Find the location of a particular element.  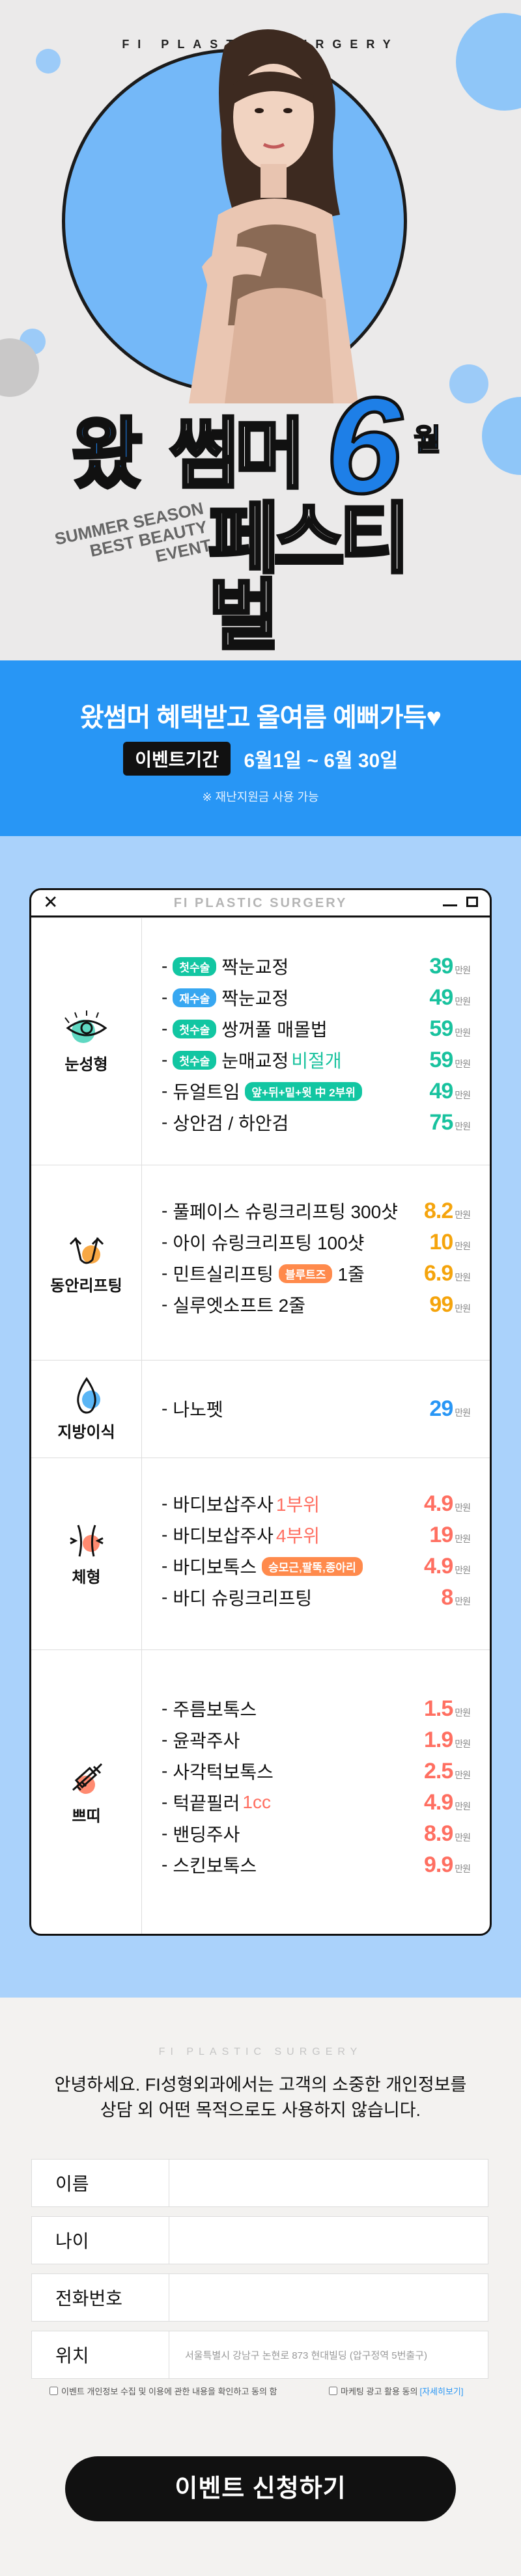

price-item: - 밴딩주사 8.9 만원 is located at coordinates (316, 1833).